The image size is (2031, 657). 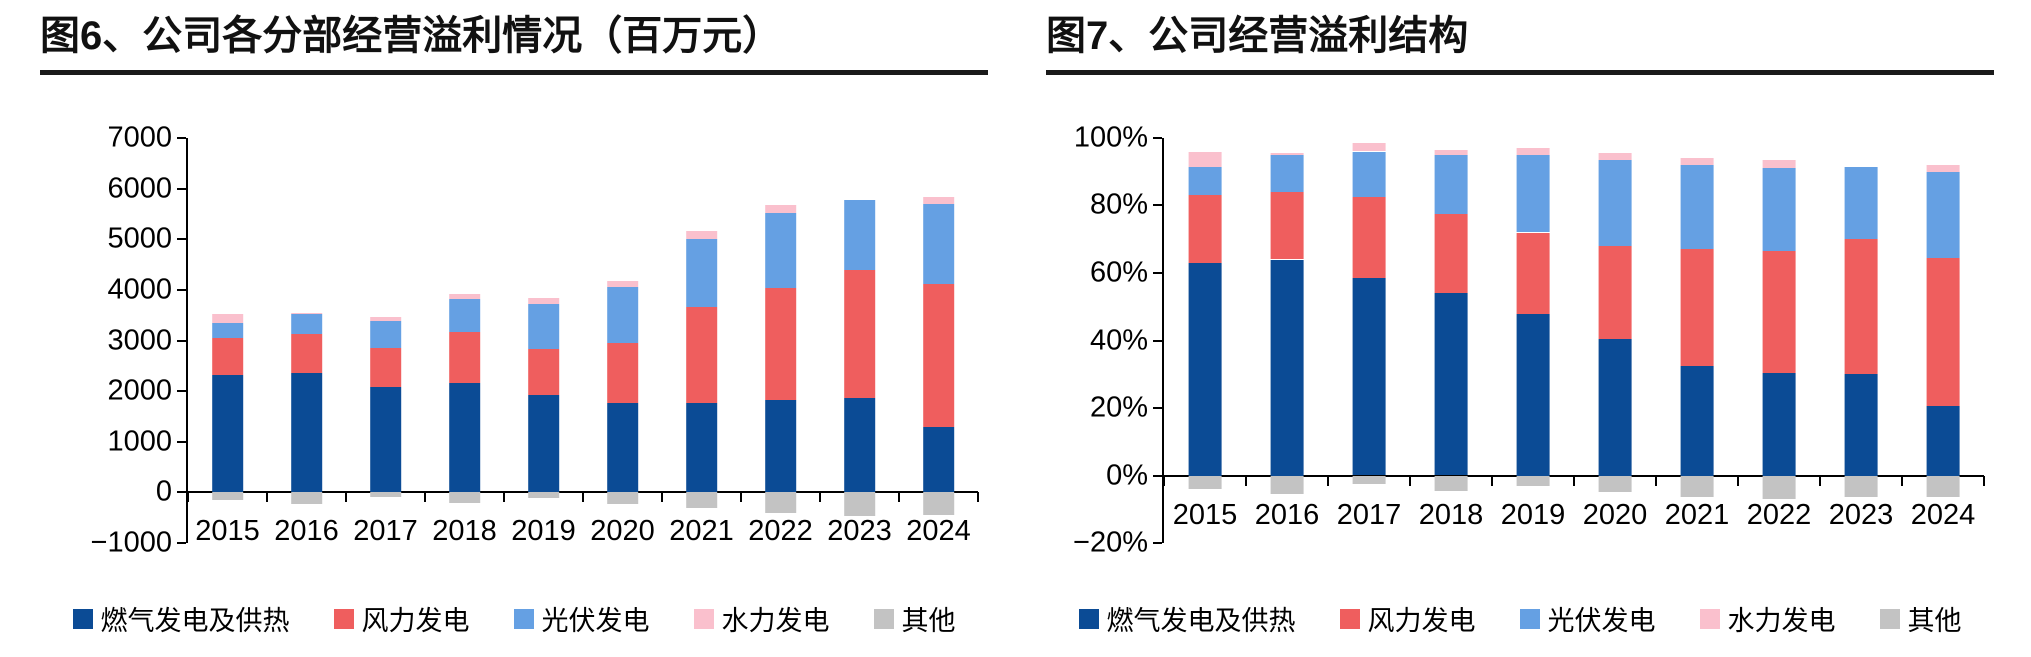 What do you see at coordinates (139, 137) in the screenshot?
I see `y-tick-label: 7000` at bounding box center [139, 137].